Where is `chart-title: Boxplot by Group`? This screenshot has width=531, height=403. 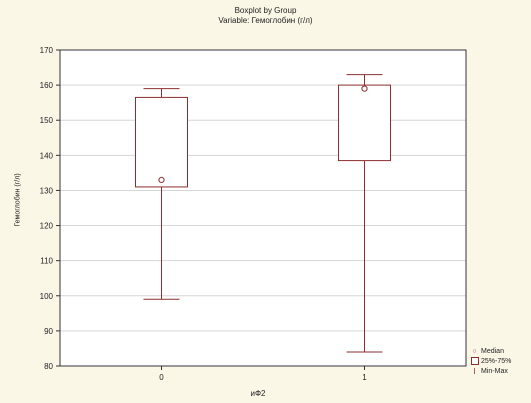
chart-title: Boxplot by Group is located at coordinates (265, 10).